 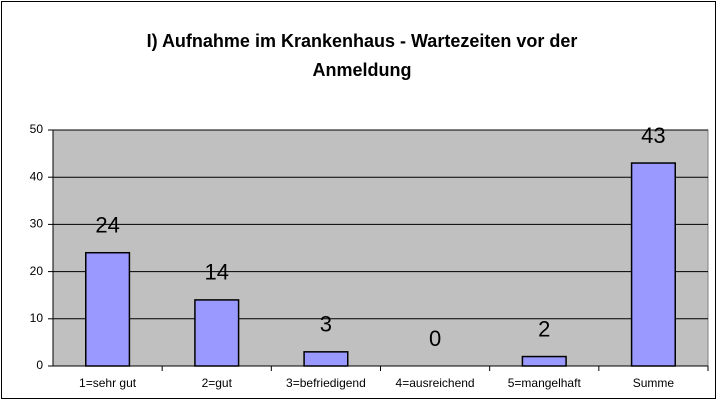 What do you see at coordinates (39, 365) in the screenshot?
I see `y-tick-label: 0` at bounding box center [39, 365].